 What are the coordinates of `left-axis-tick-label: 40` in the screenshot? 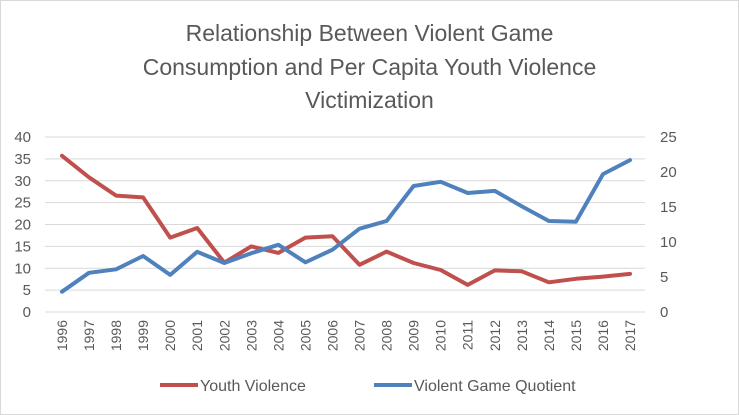 It's located at (22, 137).